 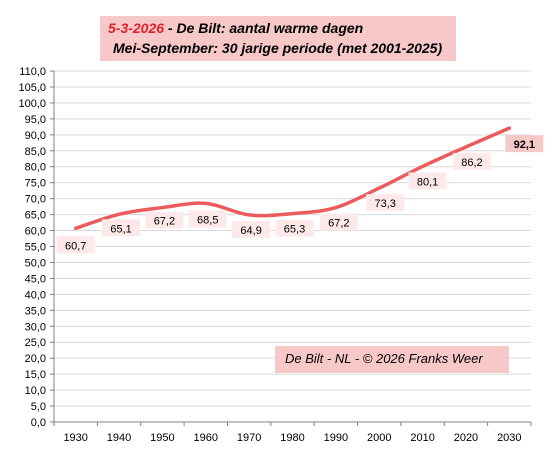 What do you see at coordinates (35, 168) in the screenshot?
I see `y-tick-label: 80,0` at bounding box center [35, 168].